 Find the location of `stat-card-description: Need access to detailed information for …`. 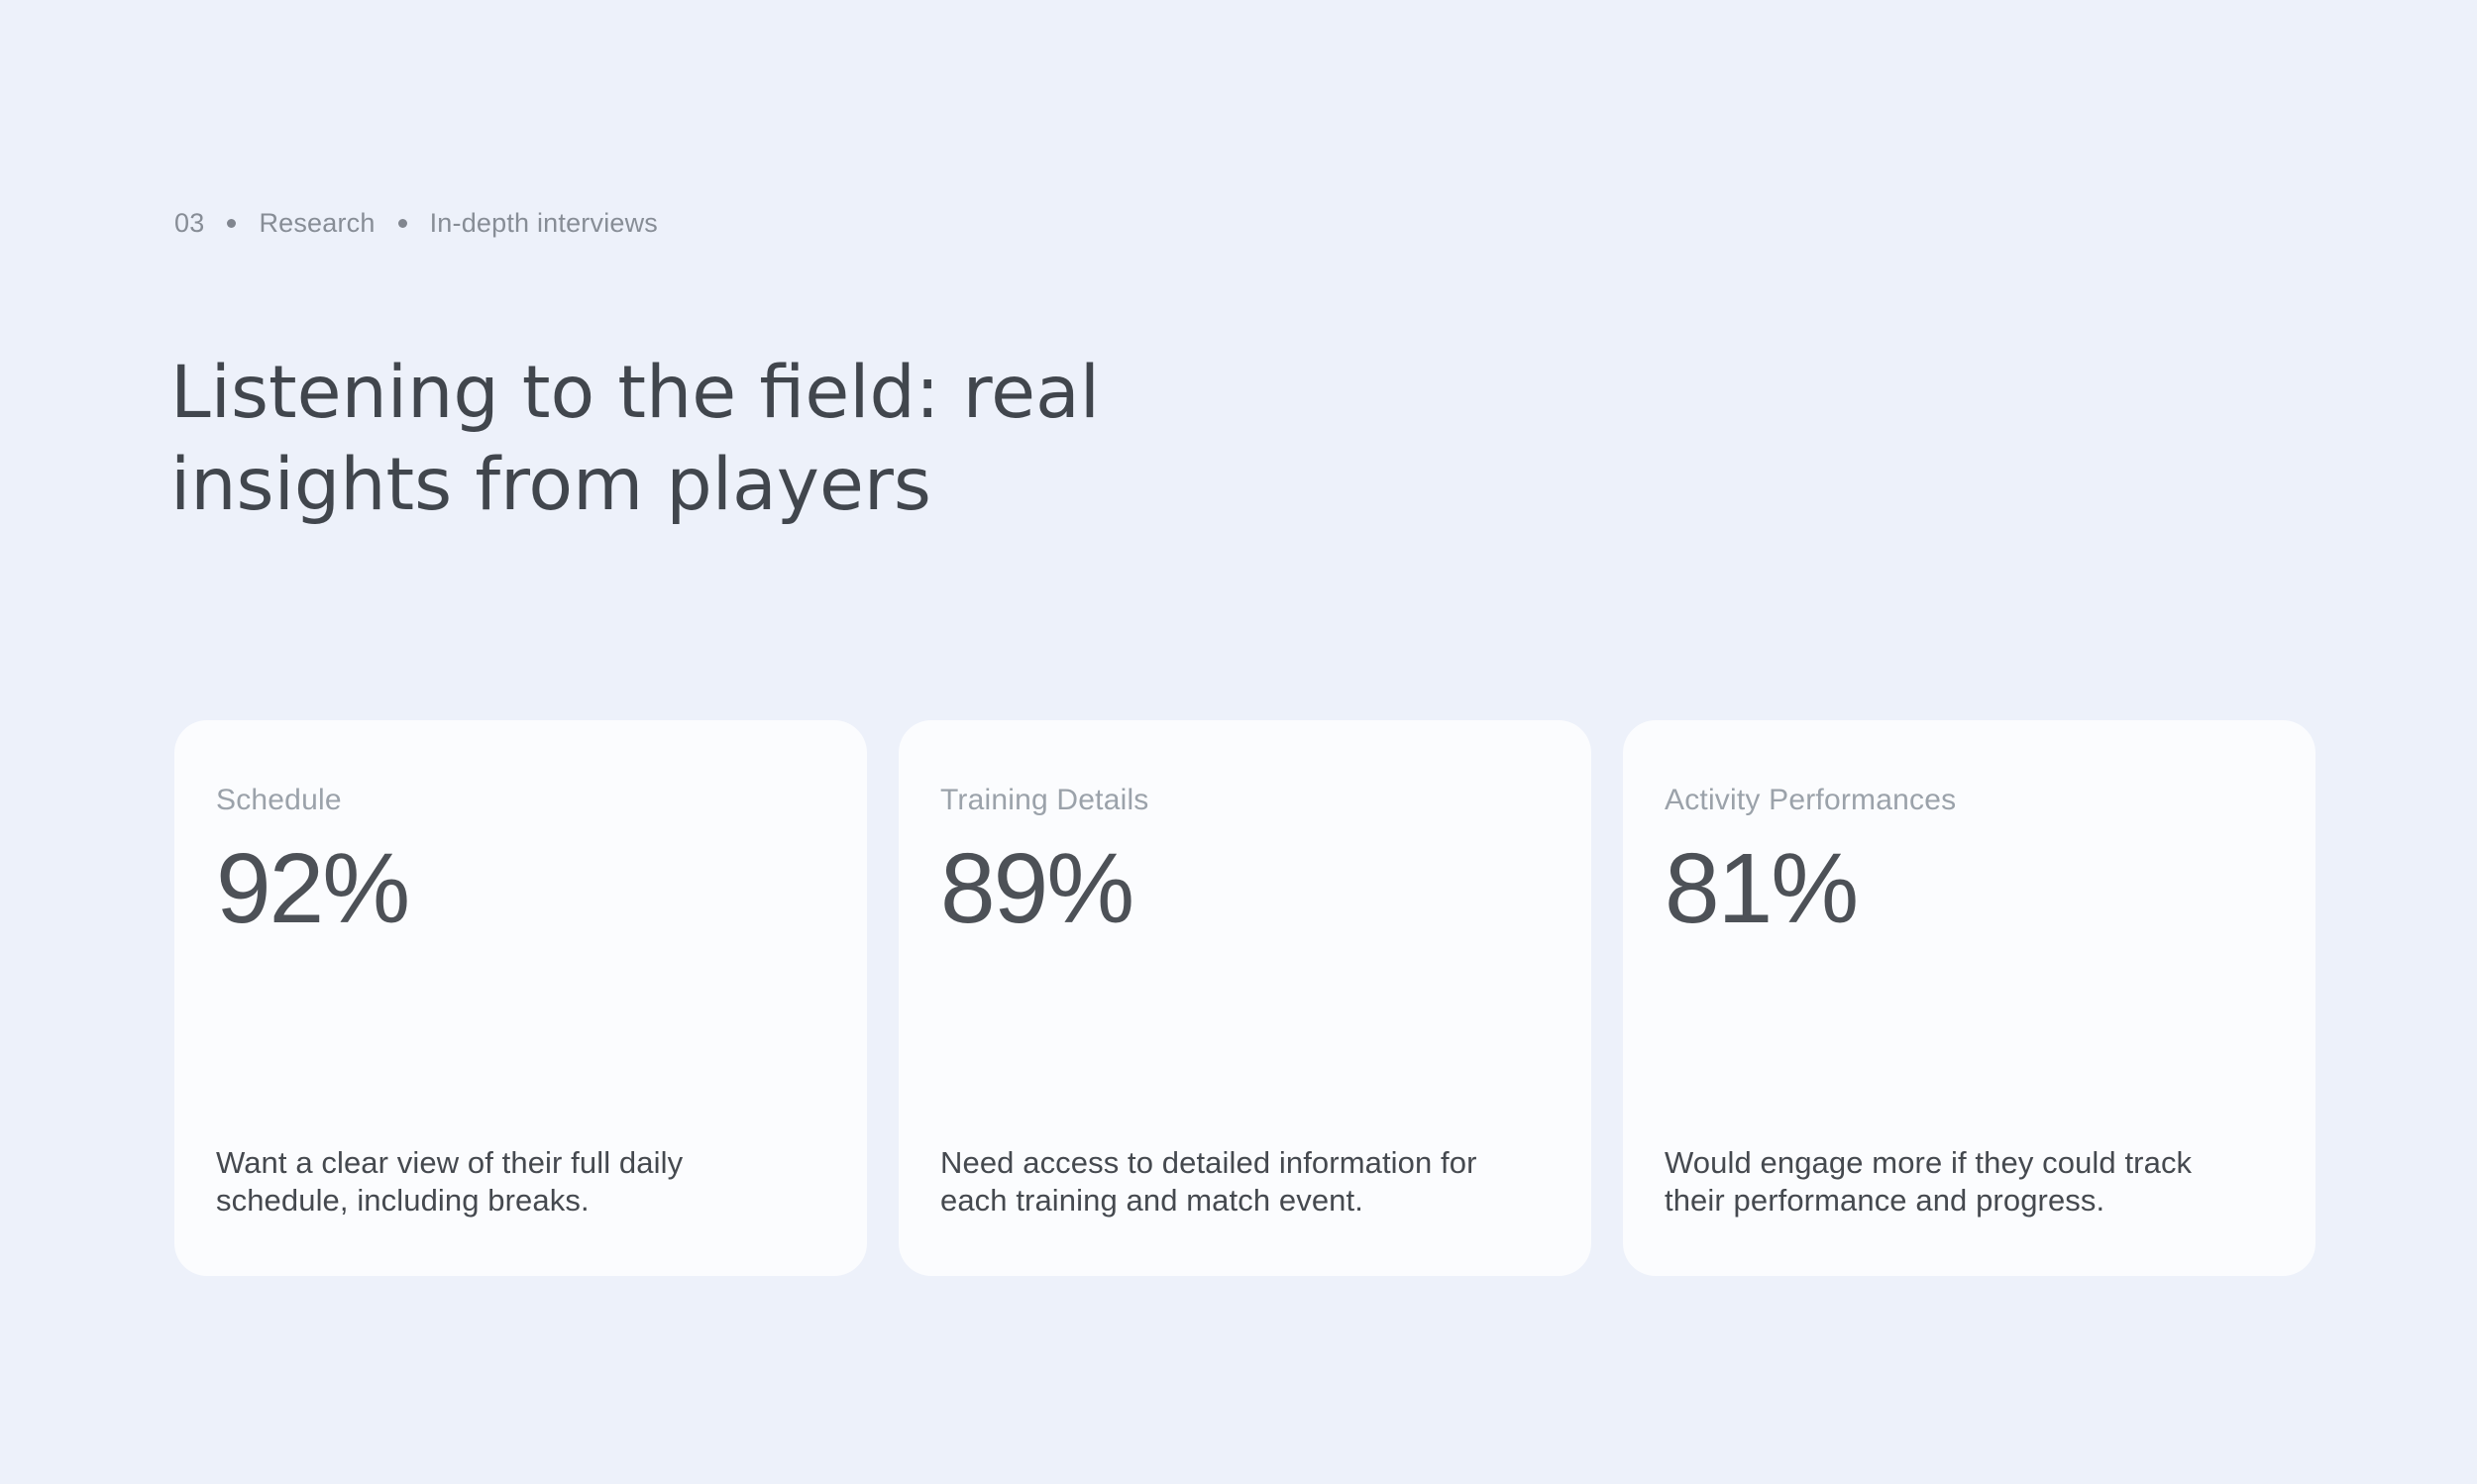

stat-card-description: Need access to detailed information for … is located at coordinates (1209, 1181).